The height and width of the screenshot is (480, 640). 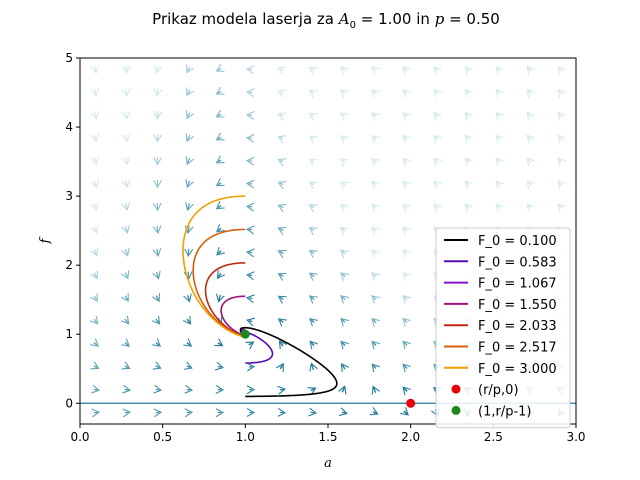 I want to click on legend-label: F_0 = 1.550, so click(x=517, y=305).